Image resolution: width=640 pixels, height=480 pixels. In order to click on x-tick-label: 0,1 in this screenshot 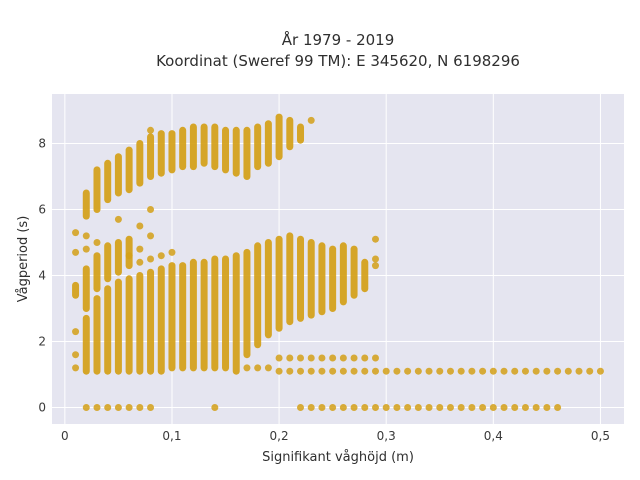, I will do `click(171, 436)`.